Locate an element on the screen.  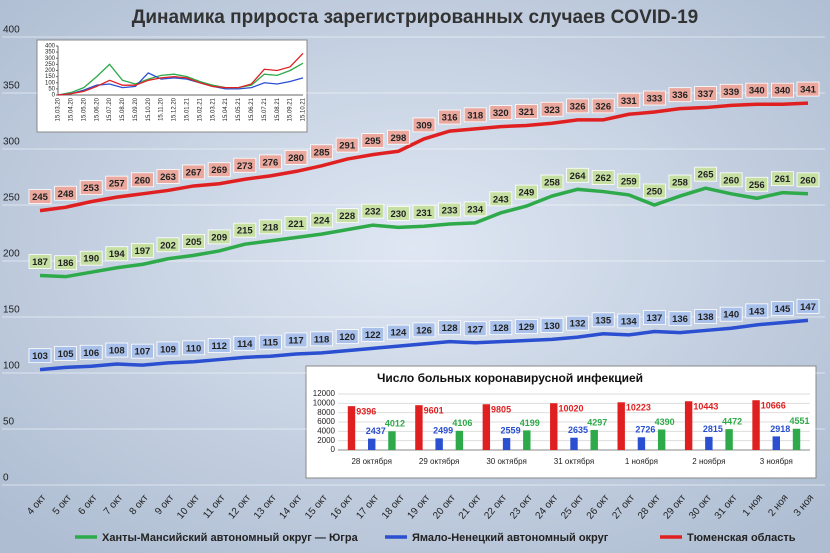
data-label: 221 is located at coordinates (296, 224).